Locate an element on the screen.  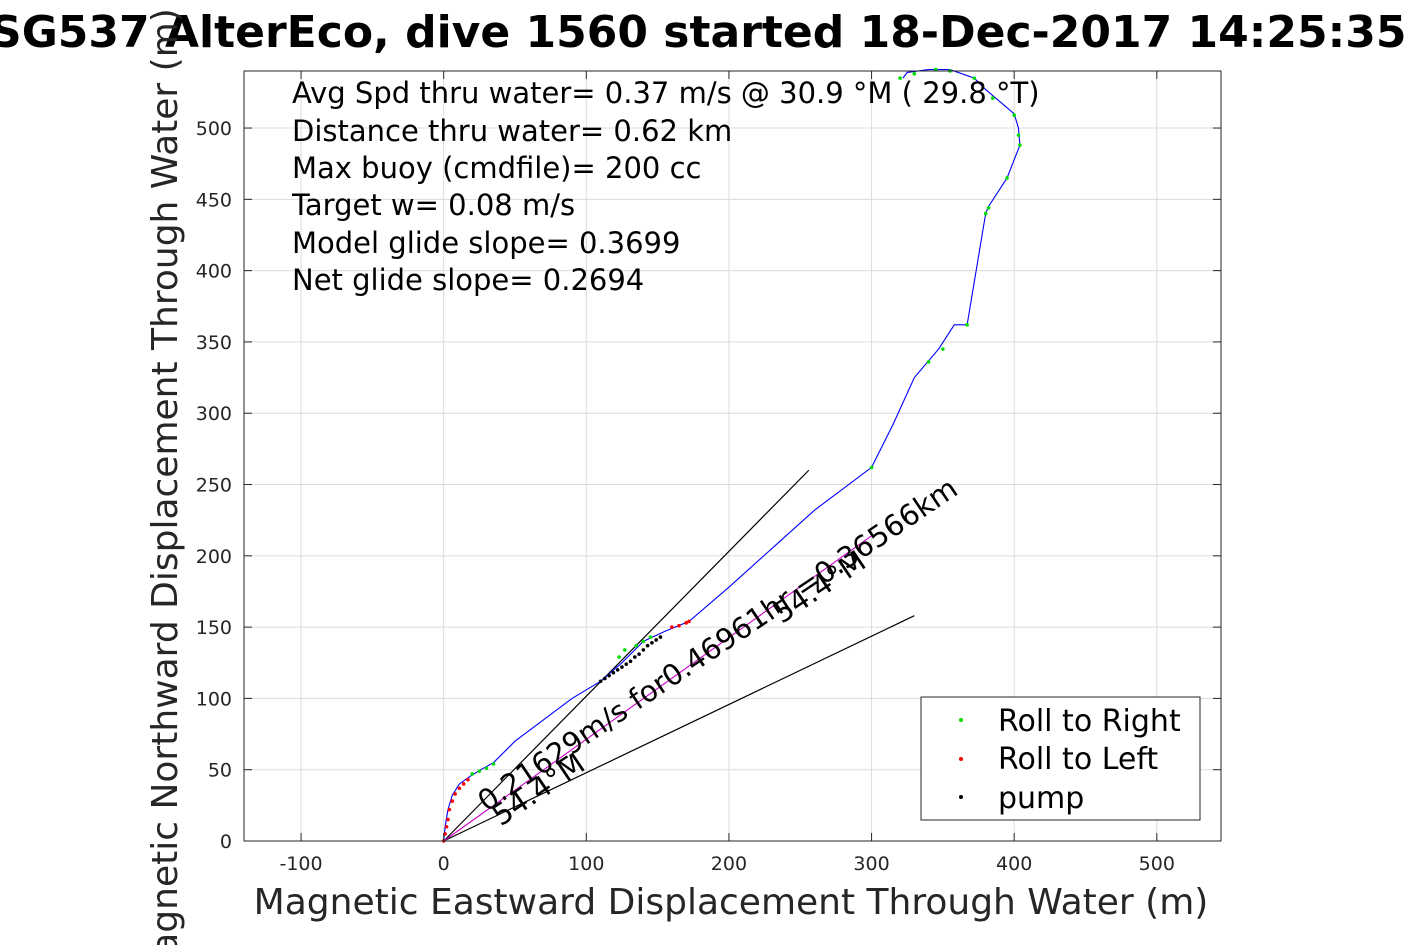
x-tick-label: 100 is located at coordinates (586, 864).